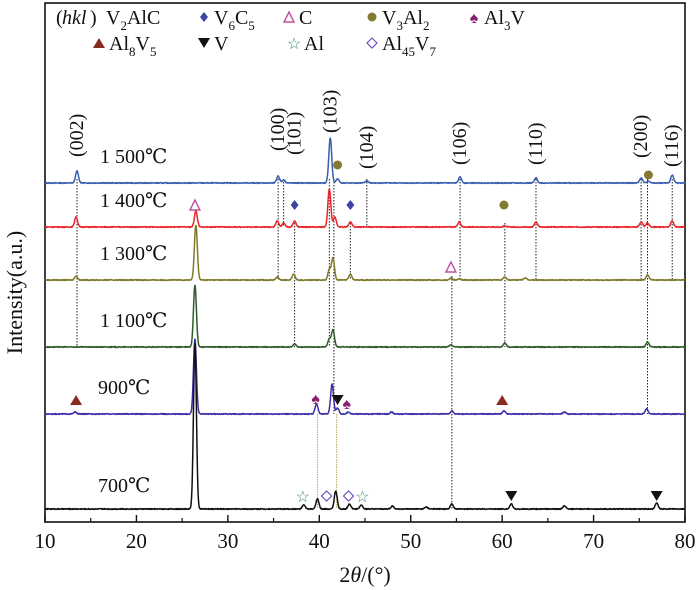 The width and height of the screenshot is (700, 590). I want to click on hkl-label: (110), so click(536, 143).